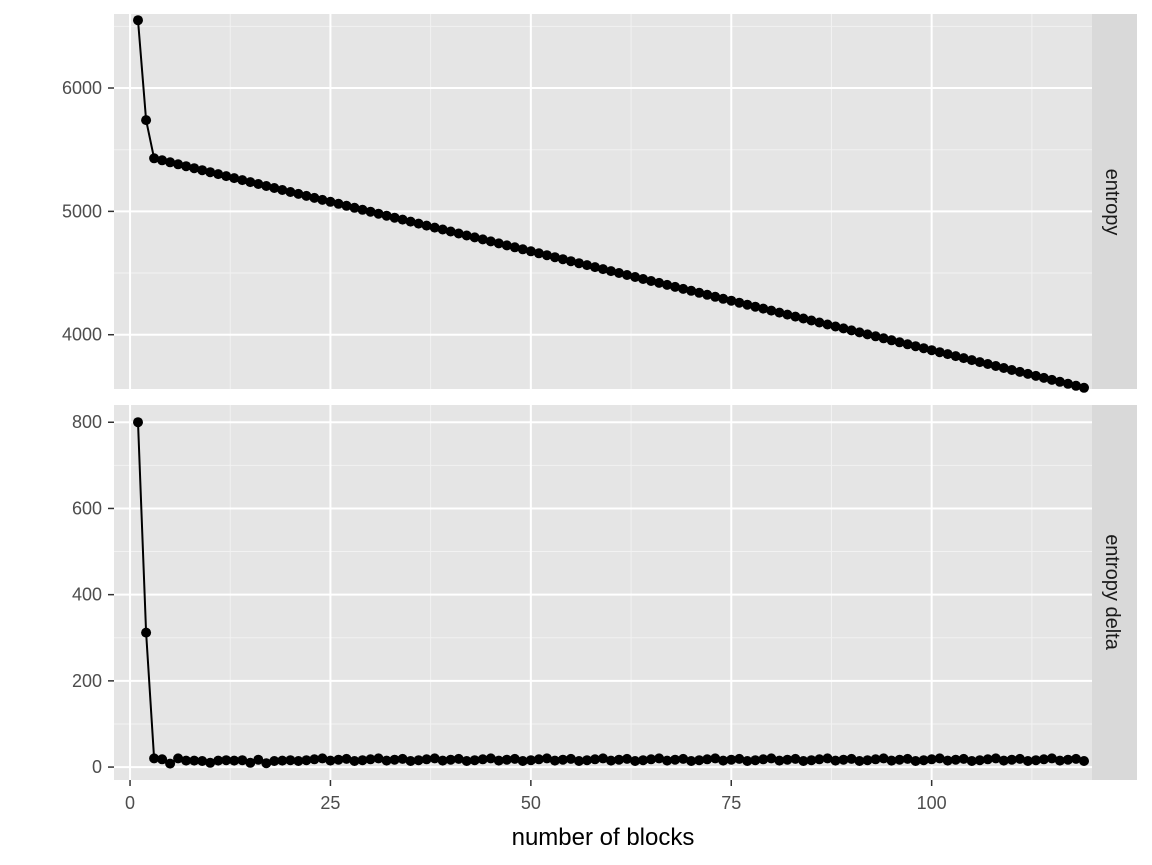 This screenshot has width=1152, height=865. I want to click on y-tick-label: 6000, so click(82, 88).